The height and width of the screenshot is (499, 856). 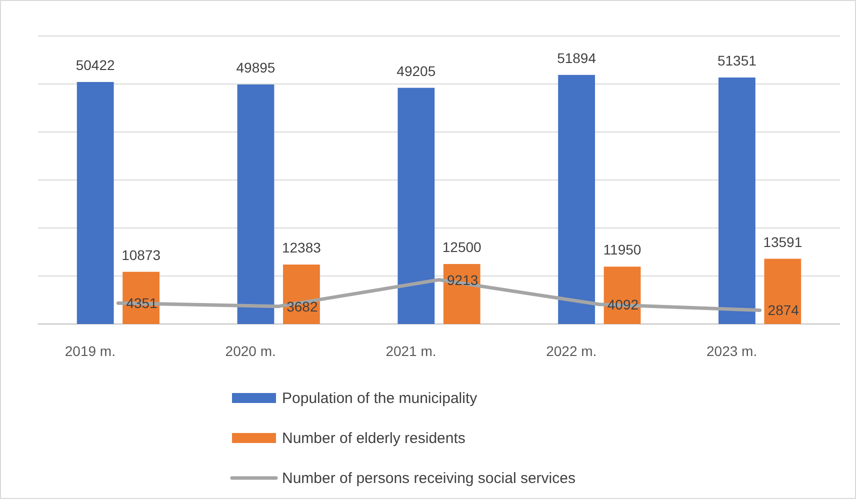 What do you see at coordinates (737, 60) in the screenshot?
I see `data-label: 51351` at bounding box center [737, 60].